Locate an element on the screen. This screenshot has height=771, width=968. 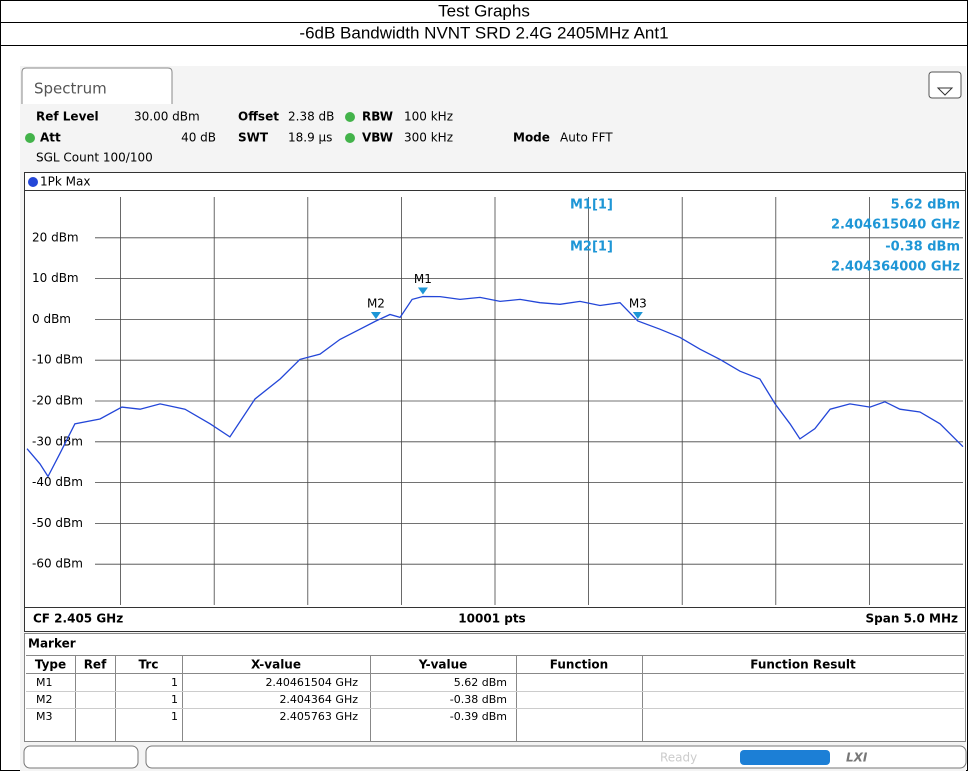
setting-label: Ref Level is located at coordinates (67, 117).